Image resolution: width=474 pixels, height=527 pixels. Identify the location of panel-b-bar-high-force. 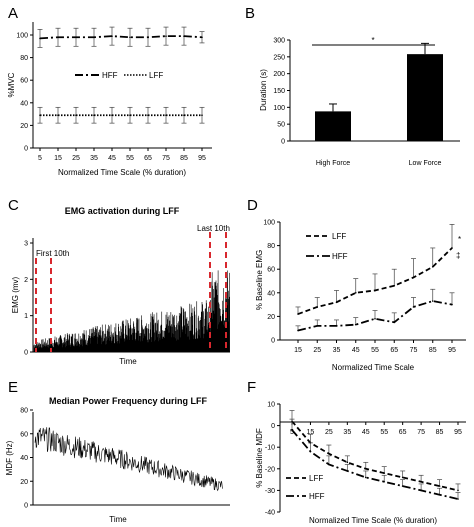
(333, 126).